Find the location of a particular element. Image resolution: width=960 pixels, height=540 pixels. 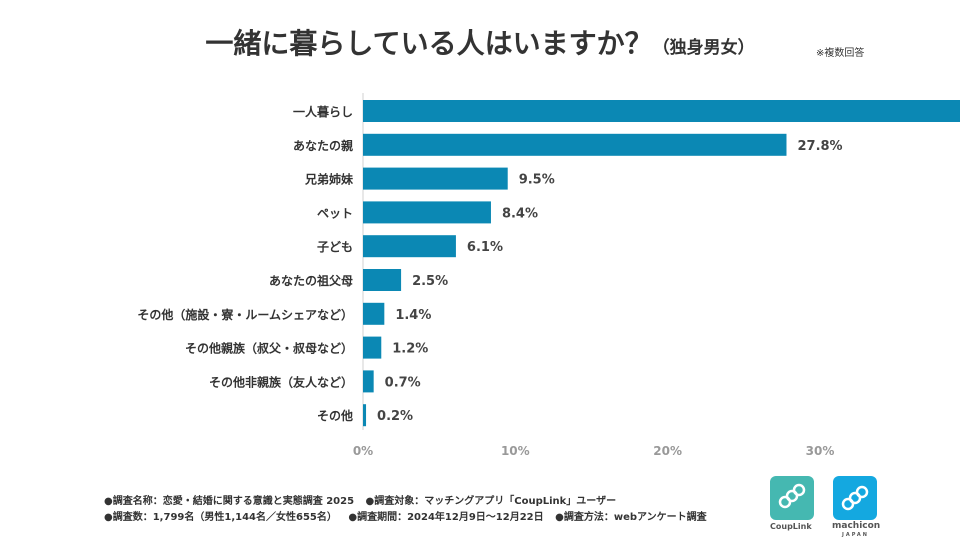

category-label: ペット is located at coordinates (335, 213).